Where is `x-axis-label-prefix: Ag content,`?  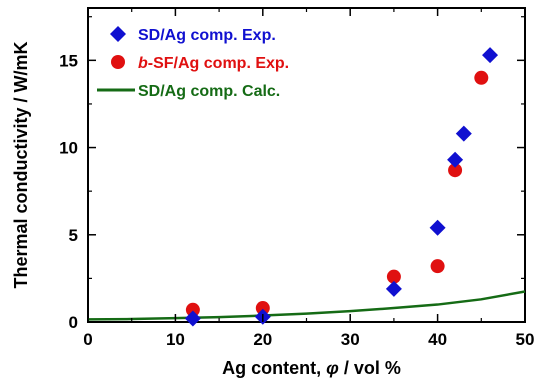
x-axis-label-prefix: Ag content, is located at coordinates (271, 368).